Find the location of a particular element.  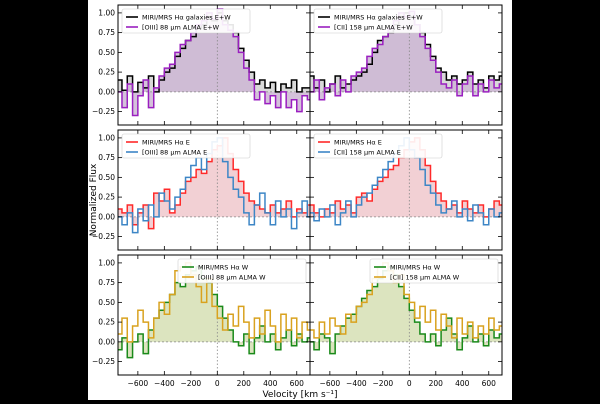

legend: MIRI/MRS Hα W [CII] 158 μm ALMA W is located at coordinates (434, 271).